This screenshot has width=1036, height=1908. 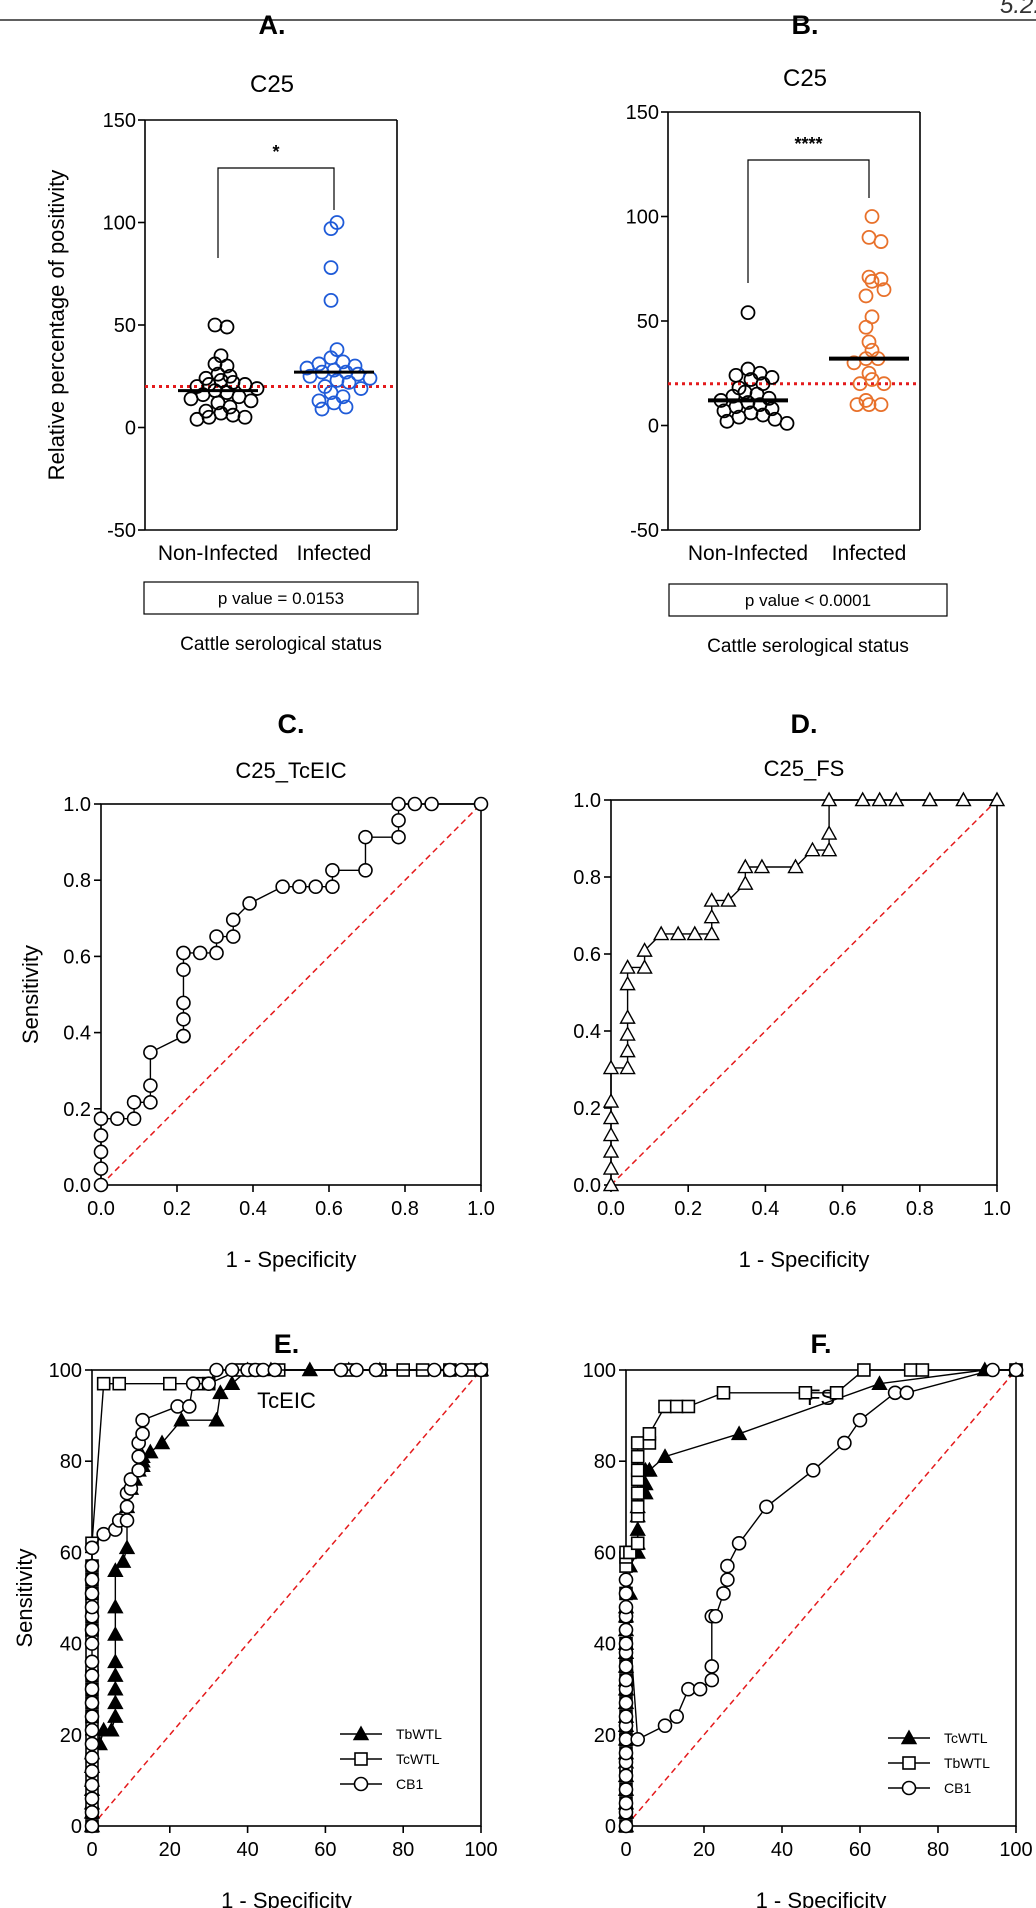 What do you see at coordinates (291, 994) in the screenshot?
I see `plot-frame` at bounding box center [291, 994].